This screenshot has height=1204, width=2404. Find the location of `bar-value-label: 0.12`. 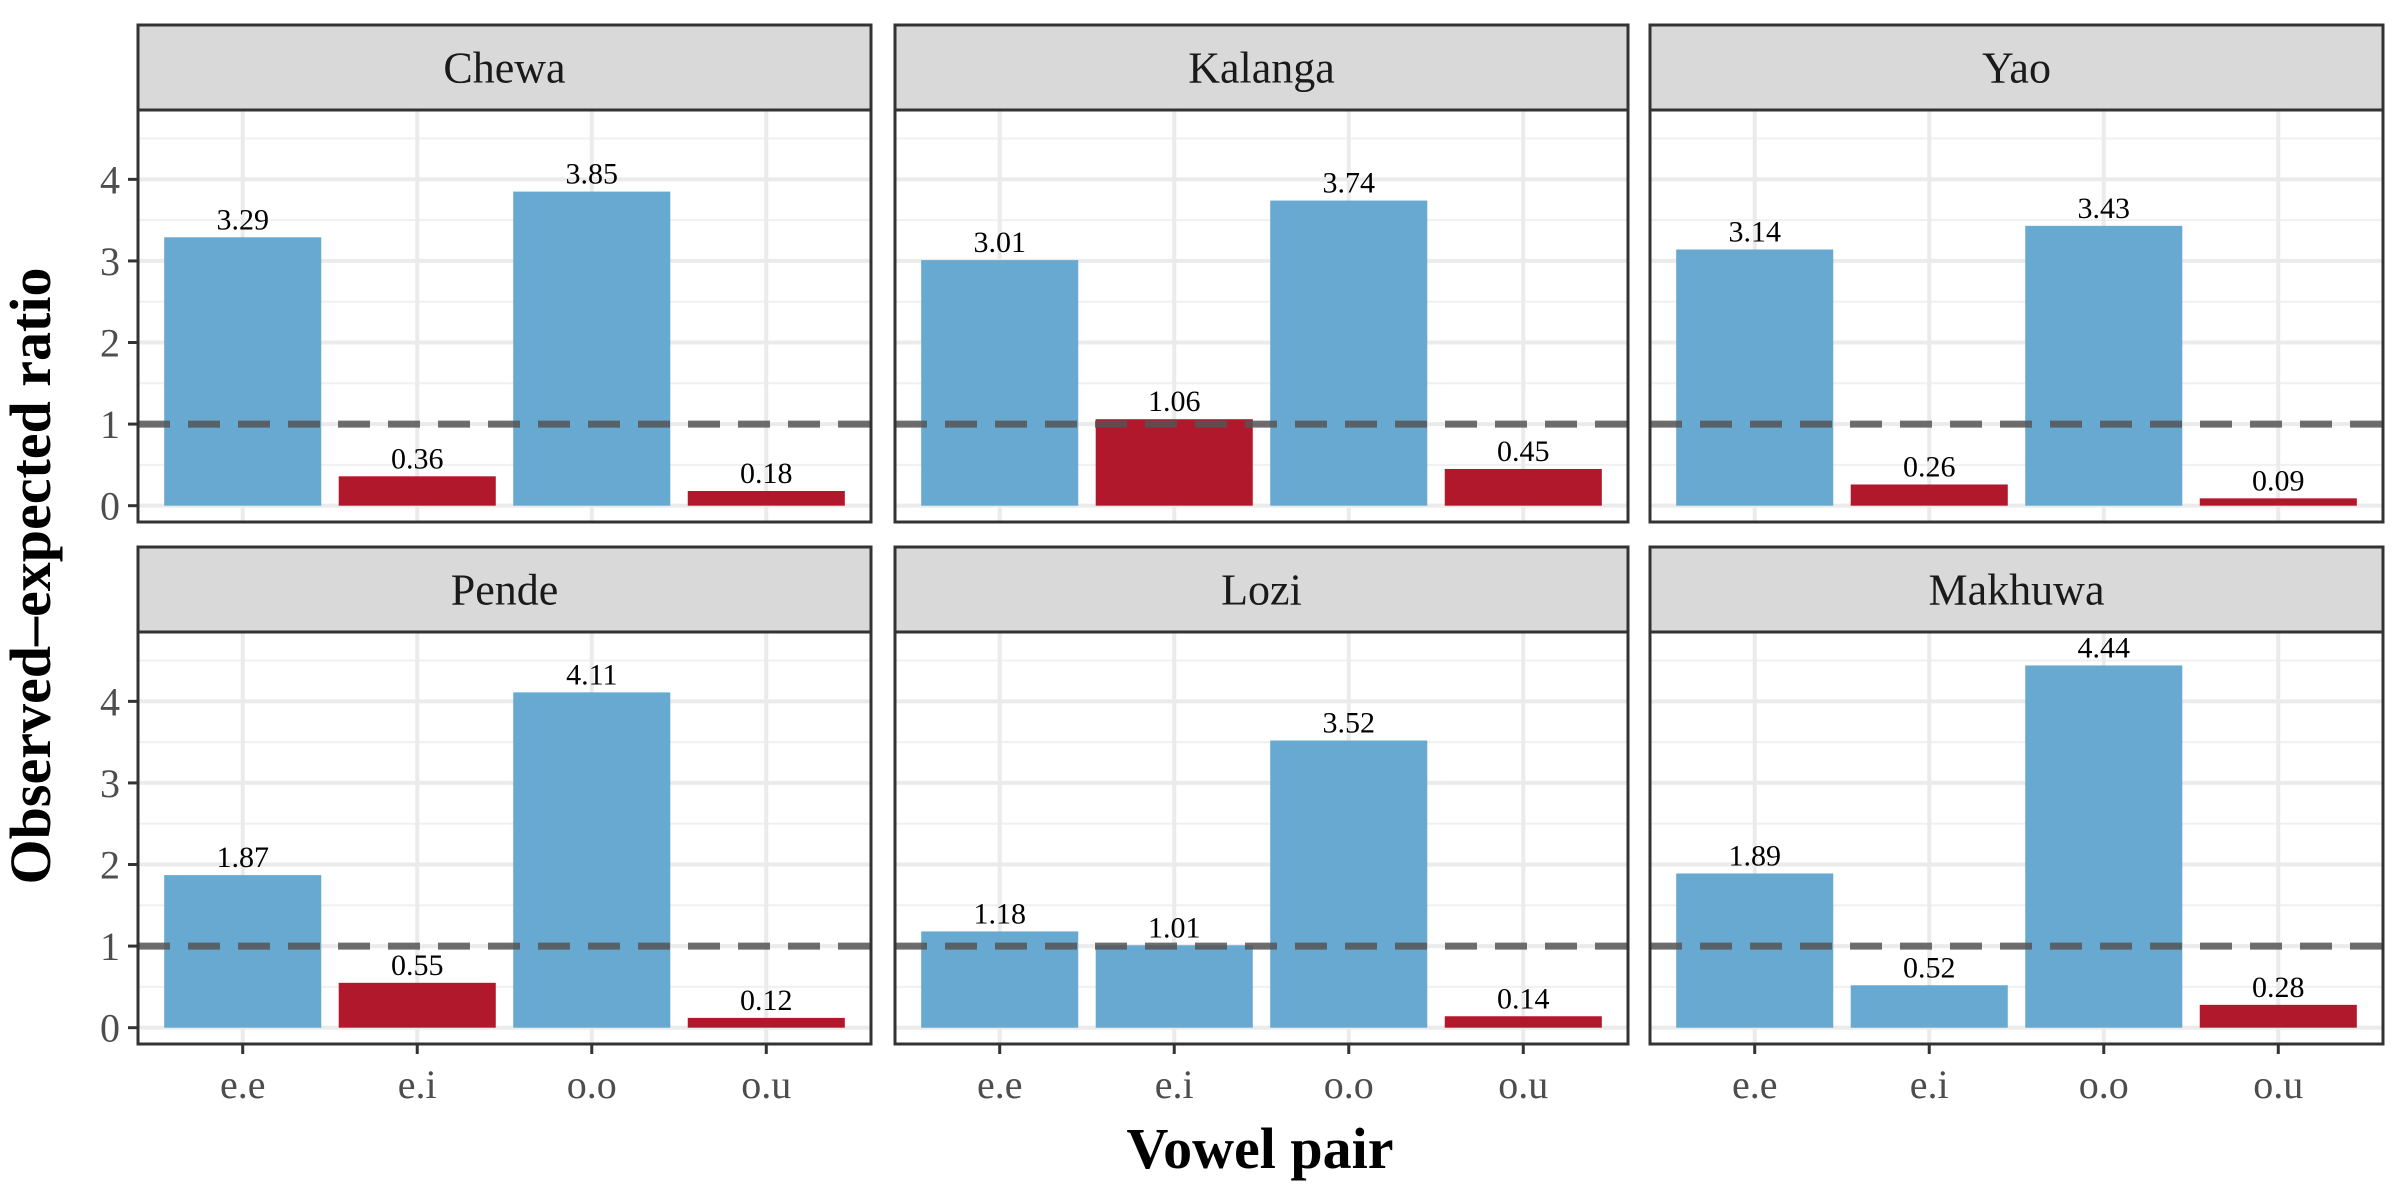

bar-value-label: 0.12 is located at coordinates (766, 1000).